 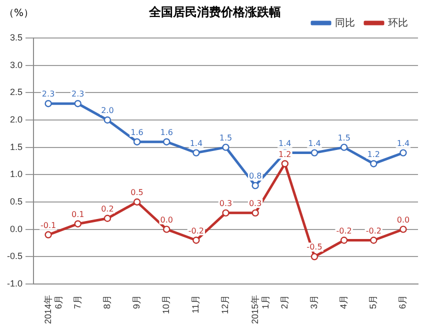 What do you see at coordinates (77, 301) in the screenshot?
I see `x-tick-label: 7月` at bounding box center [77, 301].